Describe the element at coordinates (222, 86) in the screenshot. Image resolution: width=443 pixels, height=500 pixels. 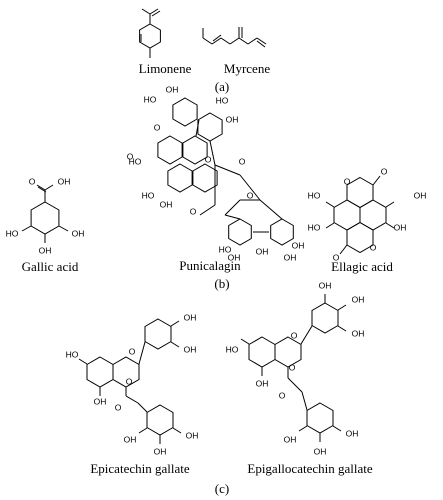
I see `panel-label: (a)` at that location.